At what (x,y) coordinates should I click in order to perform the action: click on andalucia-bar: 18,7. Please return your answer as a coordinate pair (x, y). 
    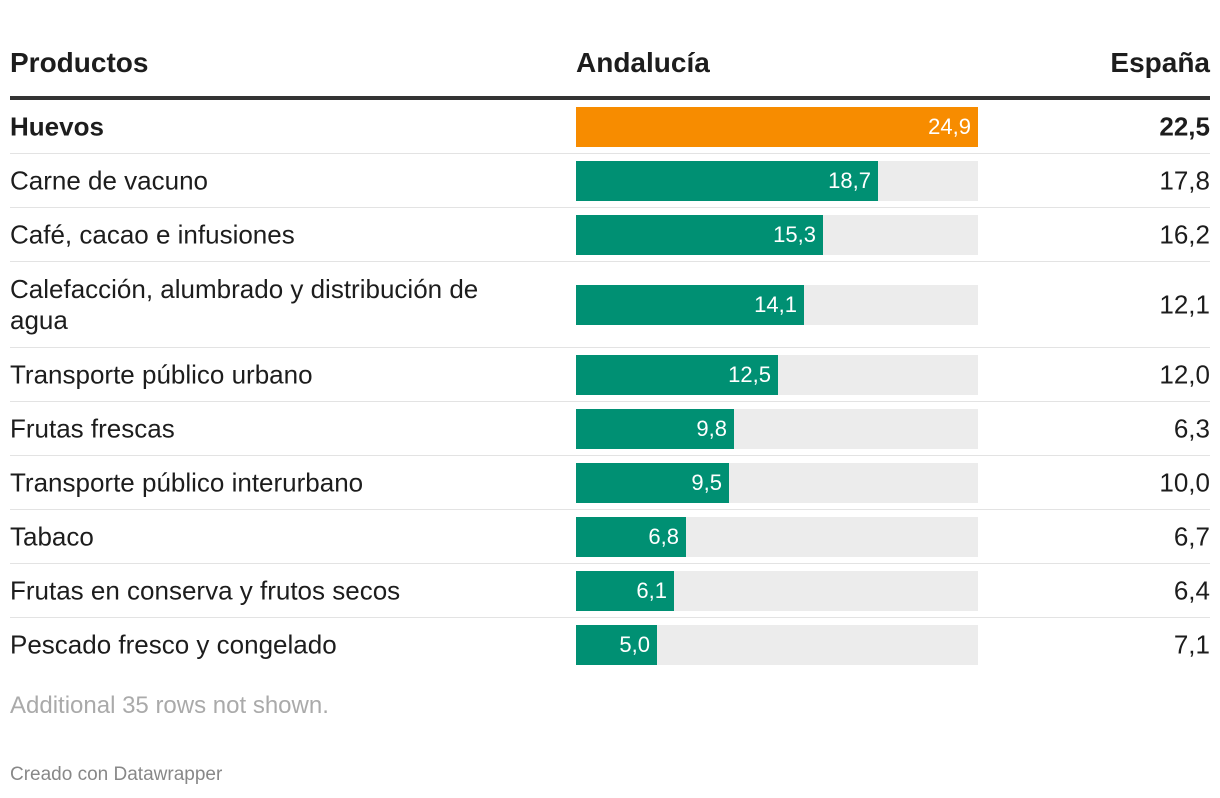
    Looking at the image, I should click on (727, 180).